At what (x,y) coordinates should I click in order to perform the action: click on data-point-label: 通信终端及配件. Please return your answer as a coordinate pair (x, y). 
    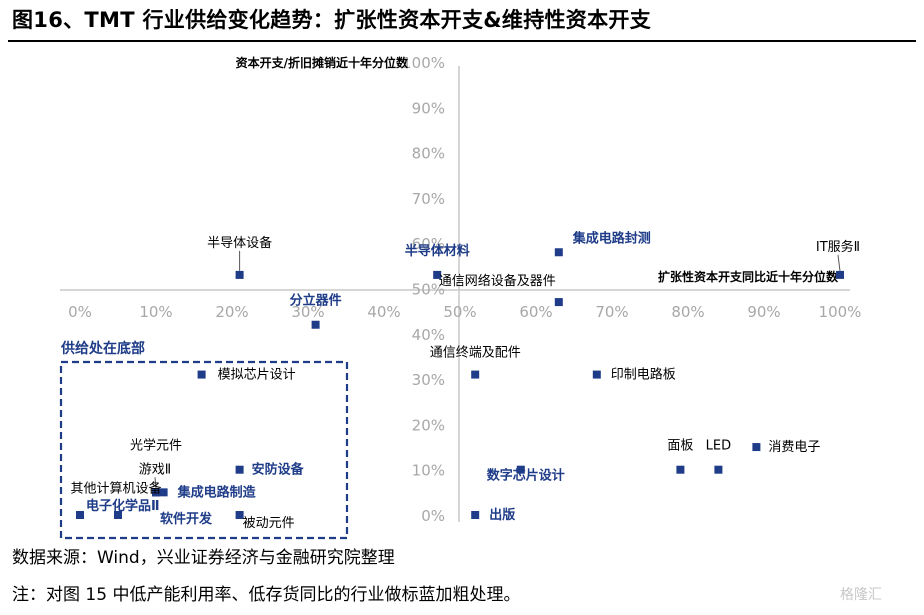
    Looking at the image, I should click on (475, 353).